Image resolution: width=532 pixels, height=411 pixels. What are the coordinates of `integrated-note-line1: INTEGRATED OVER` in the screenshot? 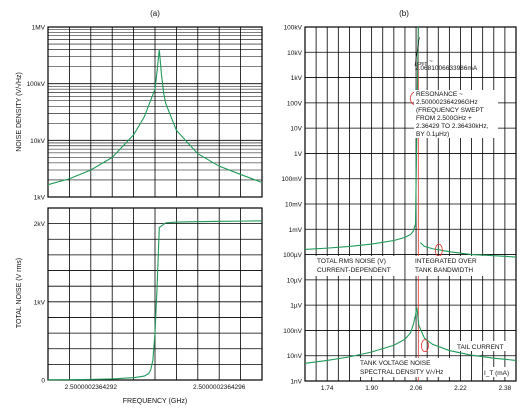 It's located at (446, 261).